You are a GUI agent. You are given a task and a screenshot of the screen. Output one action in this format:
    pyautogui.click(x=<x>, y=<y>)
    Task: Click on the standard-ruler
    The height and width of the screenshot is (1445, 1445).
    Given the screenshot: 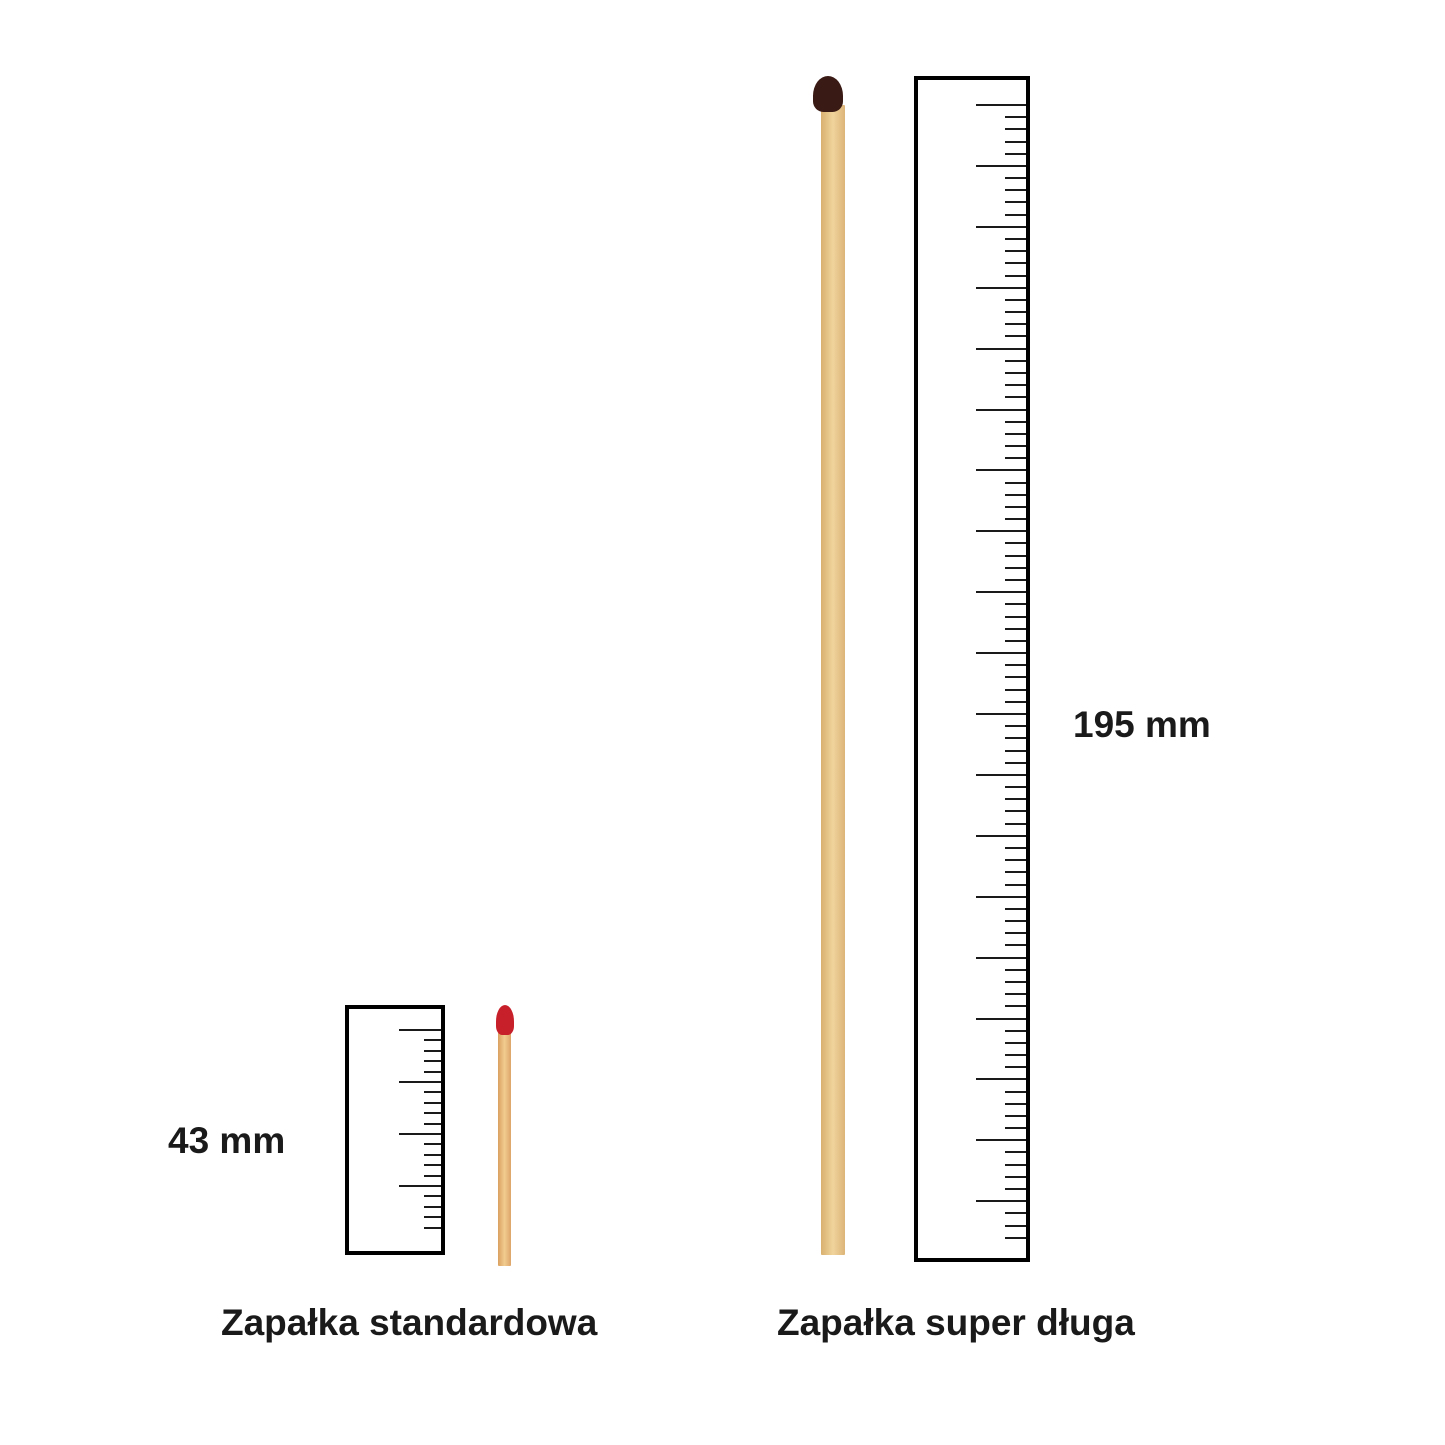 What is the action you would take?
    pyautogui.click(x=395, y=1130)
    